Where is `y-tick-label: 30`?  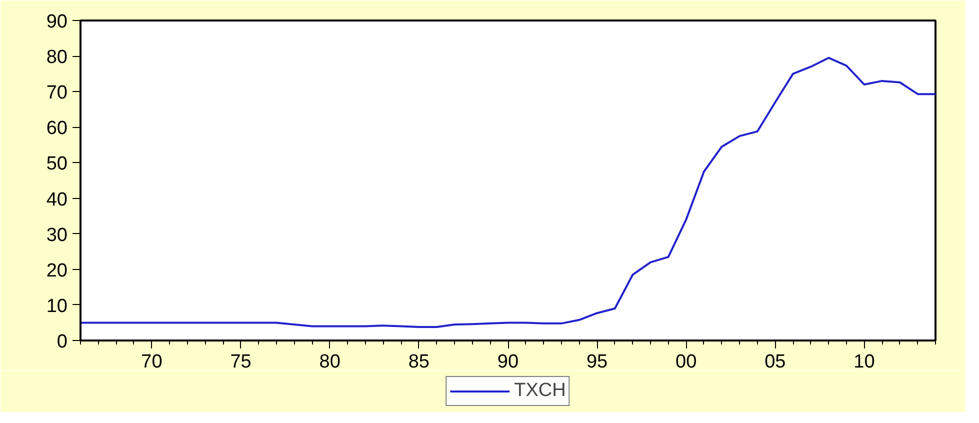 y-tick-label: 30 is located at coordinates (57, 235).